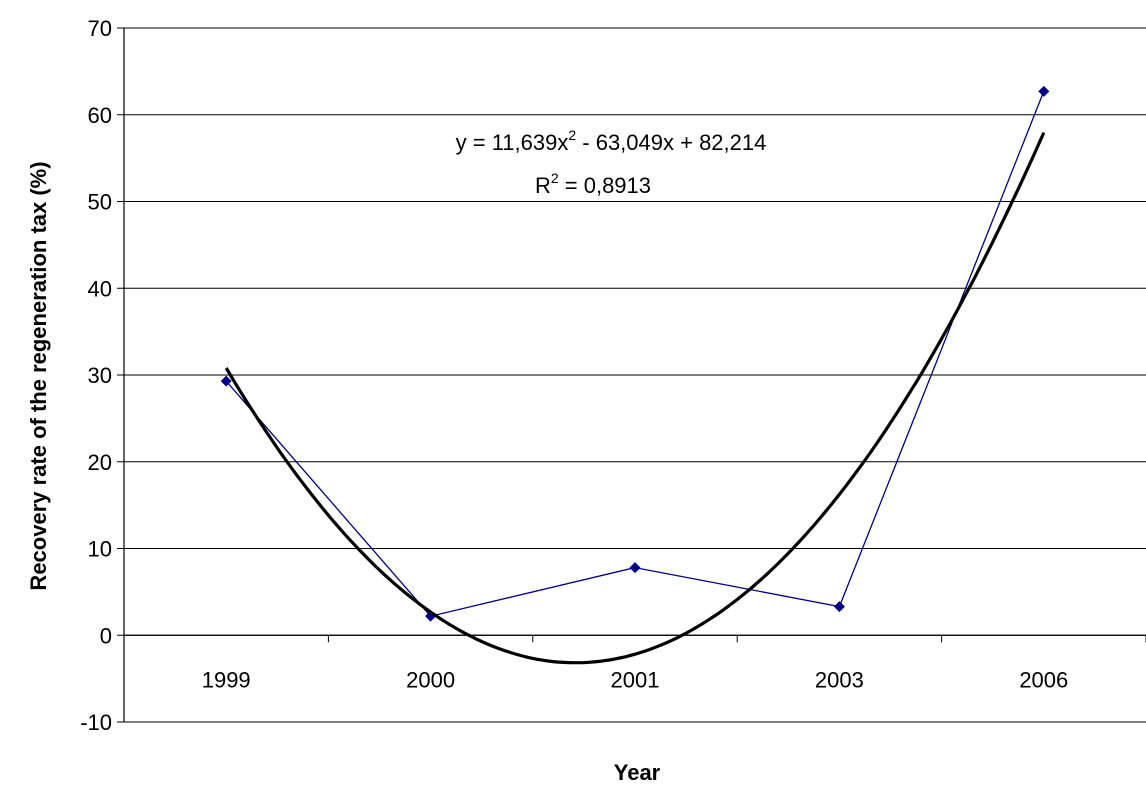 The image size is (1146, 785). What do you see at coordinates (226, 679) in the screenshot?
I see `x-tick-label-1999: 1999` at bounding box center [226, 679].